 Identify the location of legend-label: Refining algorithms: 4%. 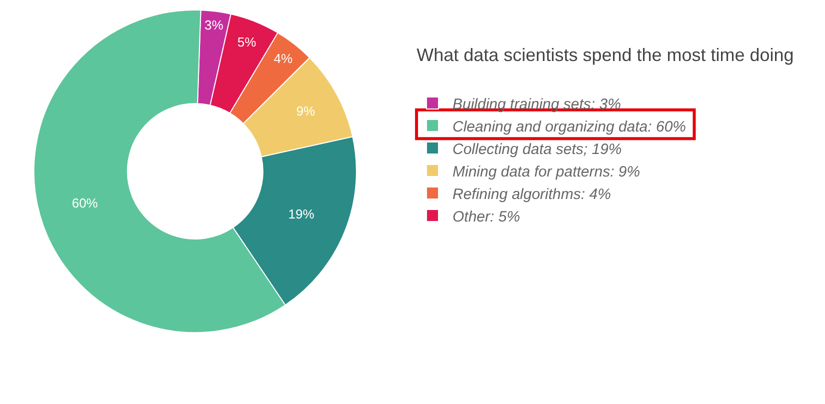
(531, 194).